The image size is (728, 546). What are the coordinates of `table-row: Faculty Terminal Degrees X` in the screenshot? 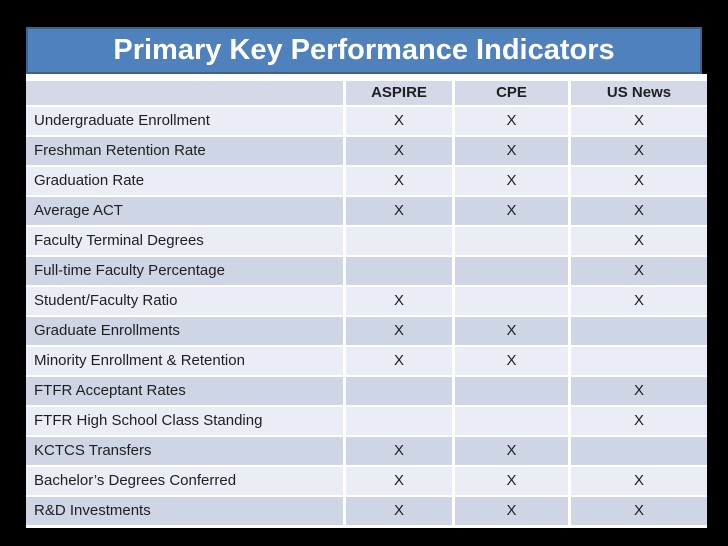 It's located at (366, 241).